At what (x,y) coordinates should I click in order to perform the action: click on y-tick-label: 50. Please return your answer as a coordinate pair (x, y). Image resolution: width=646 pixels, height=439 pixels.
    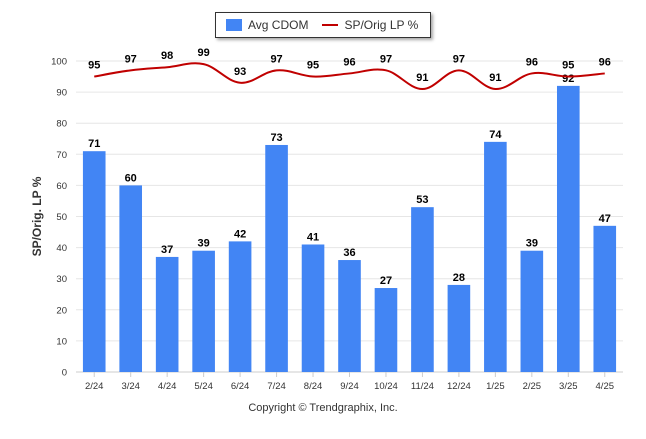
    Looking at the image, I should click on (61, 217).